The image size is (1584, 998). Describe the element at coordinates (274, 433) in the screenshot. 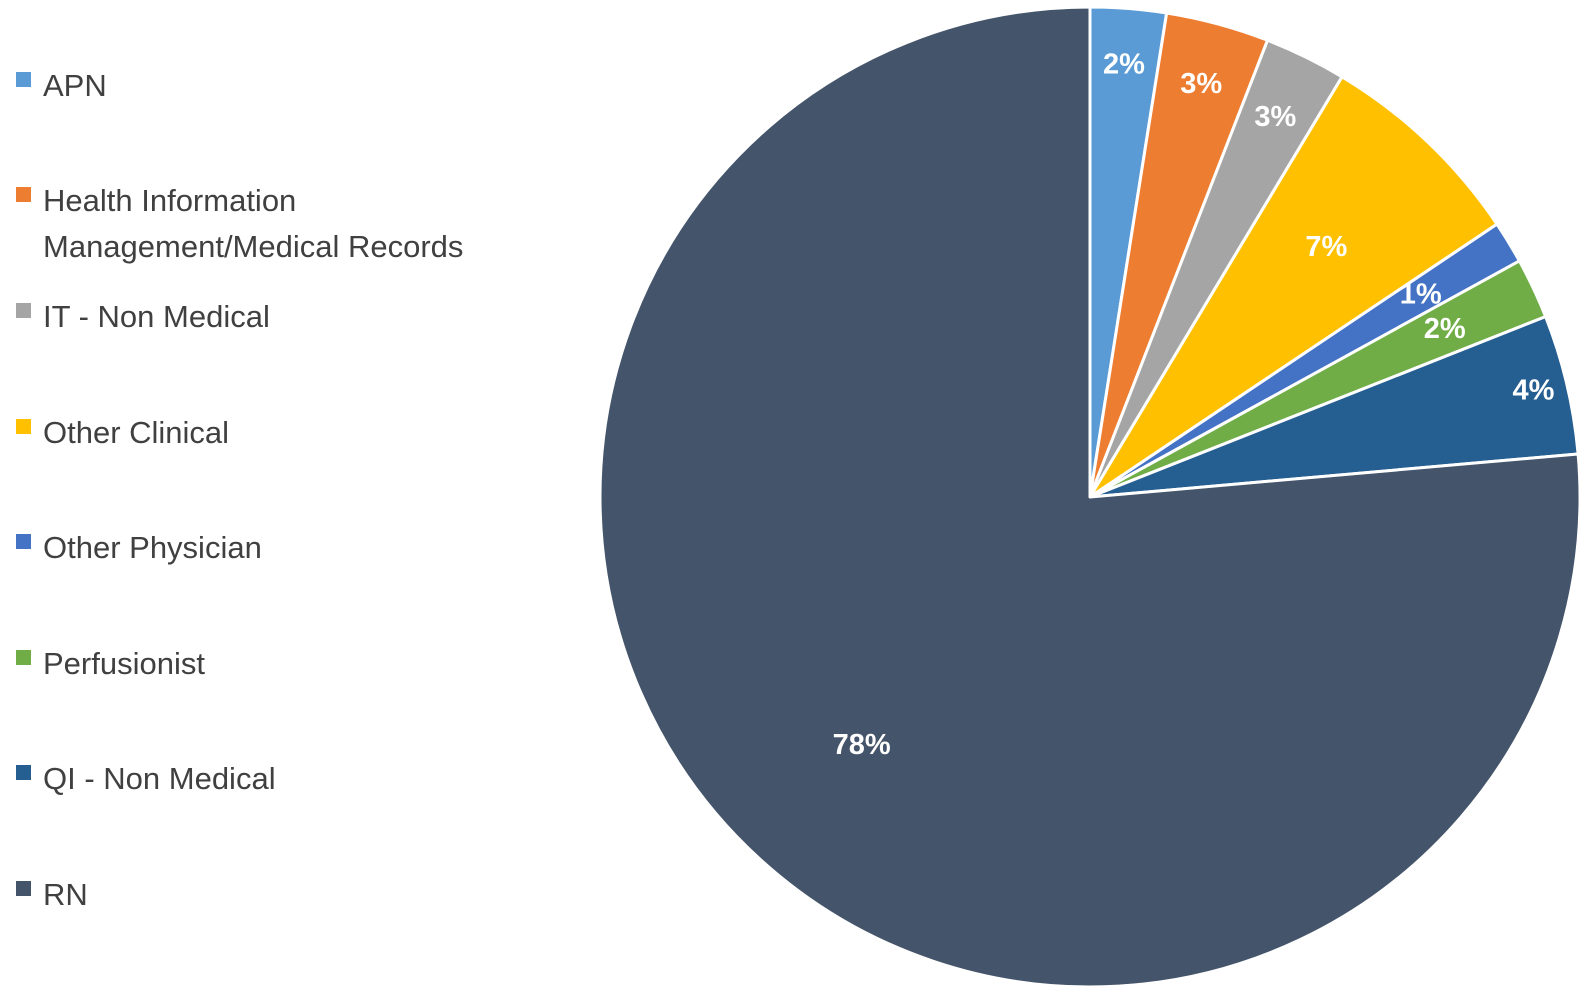

I see `legend-item-other-clinical: Other Clinical` at that location.